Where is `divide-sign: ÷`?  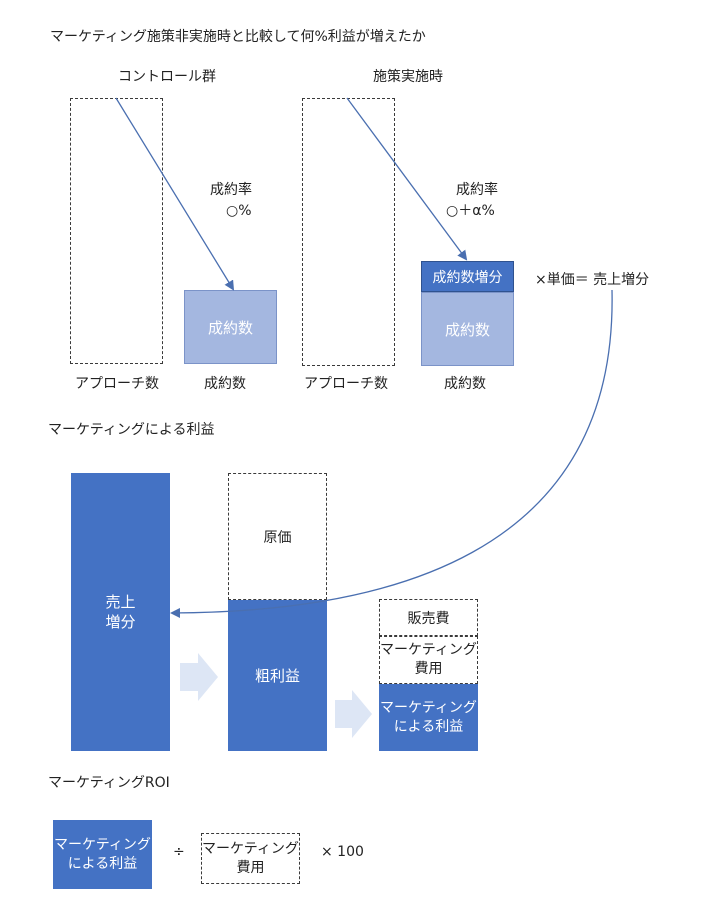
divide-sign: ÷ is located at coordinates (179, 852).